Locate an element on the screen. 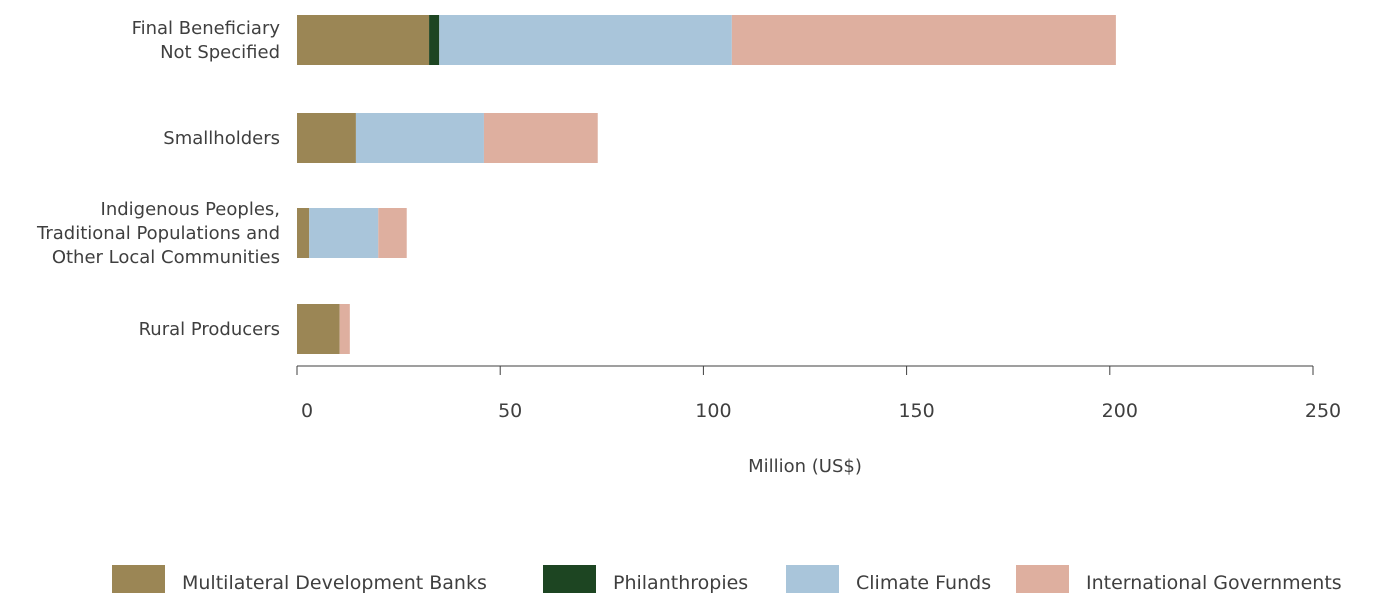 The height and width of the screenshot is (597, 1398). category-label: Smallholders is located at coordinates (221, 138).